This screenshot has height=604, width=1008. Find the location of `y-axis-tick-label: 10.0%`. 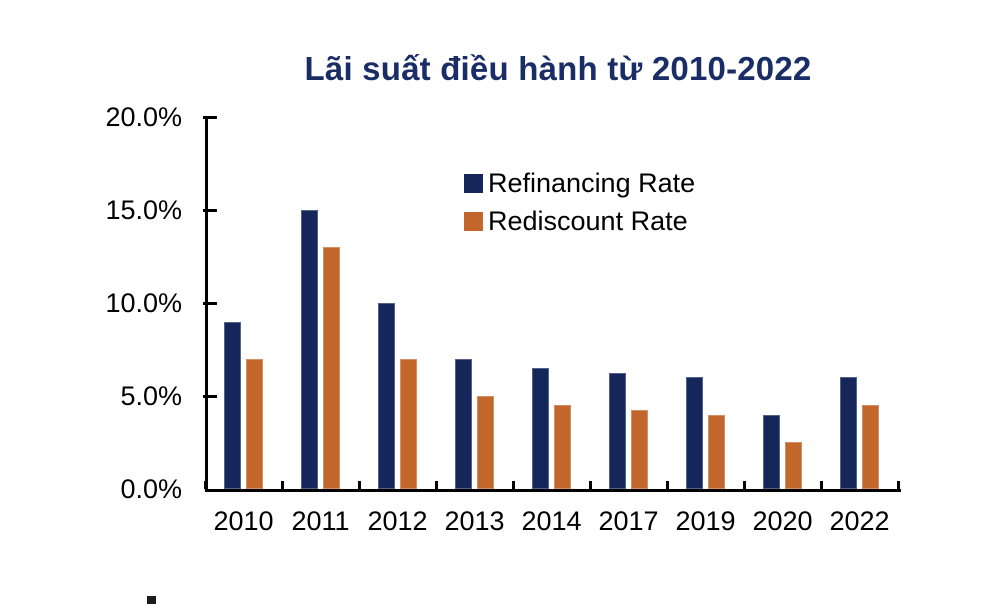

y-axis-tick-label: 10.0% is located at coordinates (143, 303).